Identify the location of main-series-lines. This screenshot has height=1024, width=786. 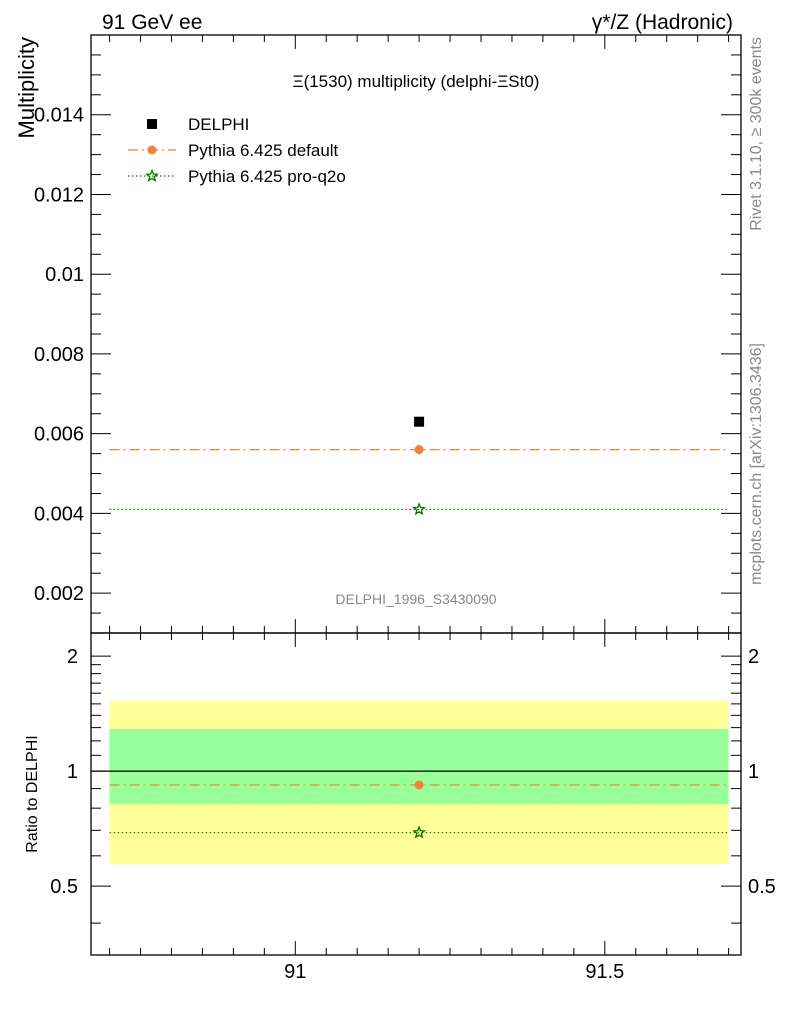
(419, 480).